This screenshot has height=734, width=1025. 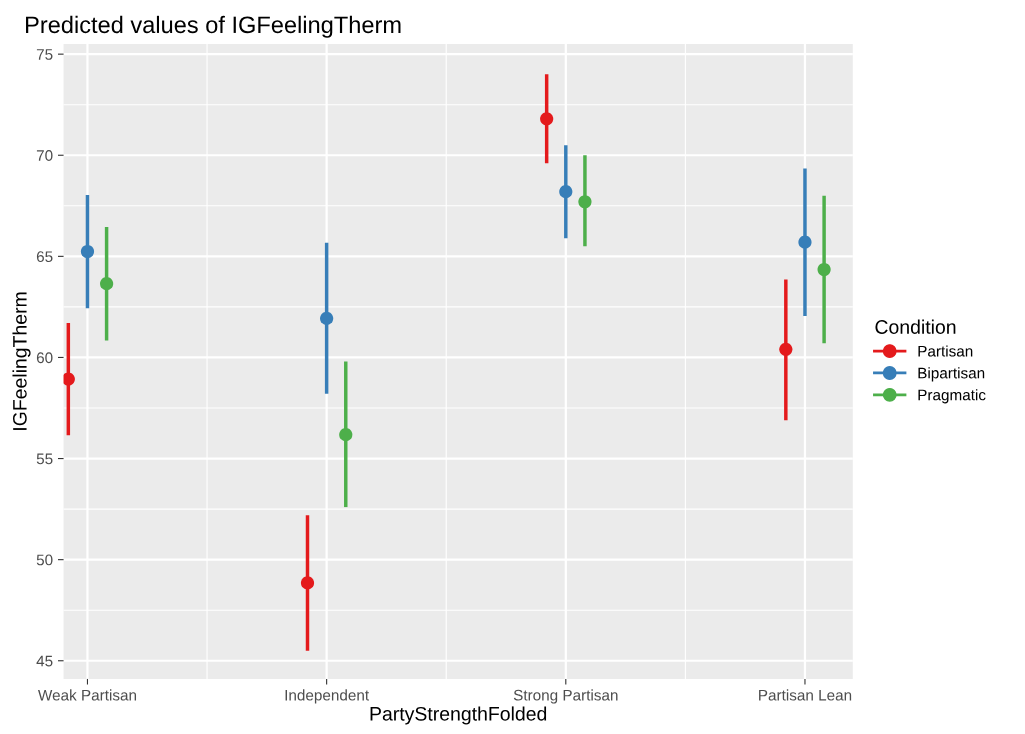 I want to click on legend-label: Partisan, so click(x=945, y=351).